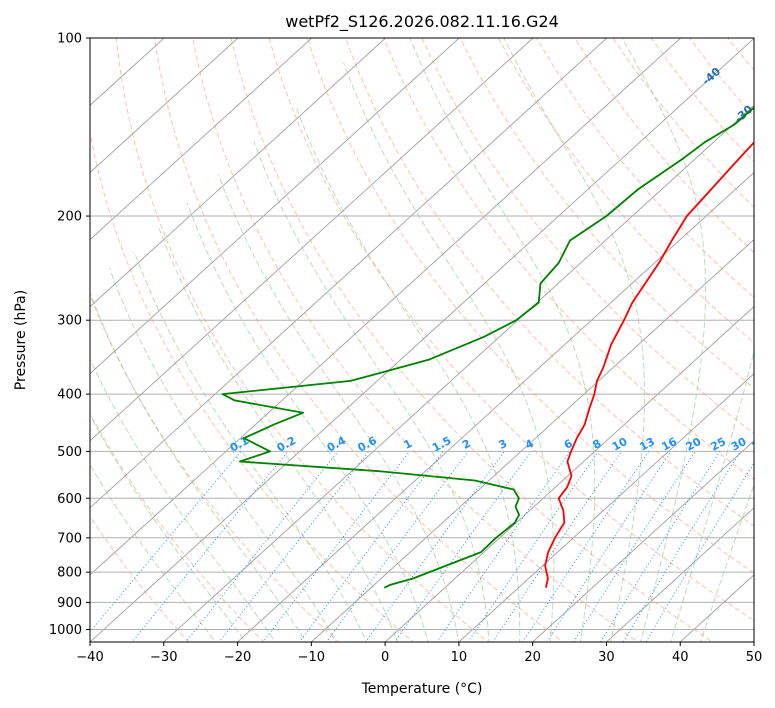  Describe the element at coordinates (647, 444) in the screenshot. I see `mixing-ratio-label: 13` at that location.